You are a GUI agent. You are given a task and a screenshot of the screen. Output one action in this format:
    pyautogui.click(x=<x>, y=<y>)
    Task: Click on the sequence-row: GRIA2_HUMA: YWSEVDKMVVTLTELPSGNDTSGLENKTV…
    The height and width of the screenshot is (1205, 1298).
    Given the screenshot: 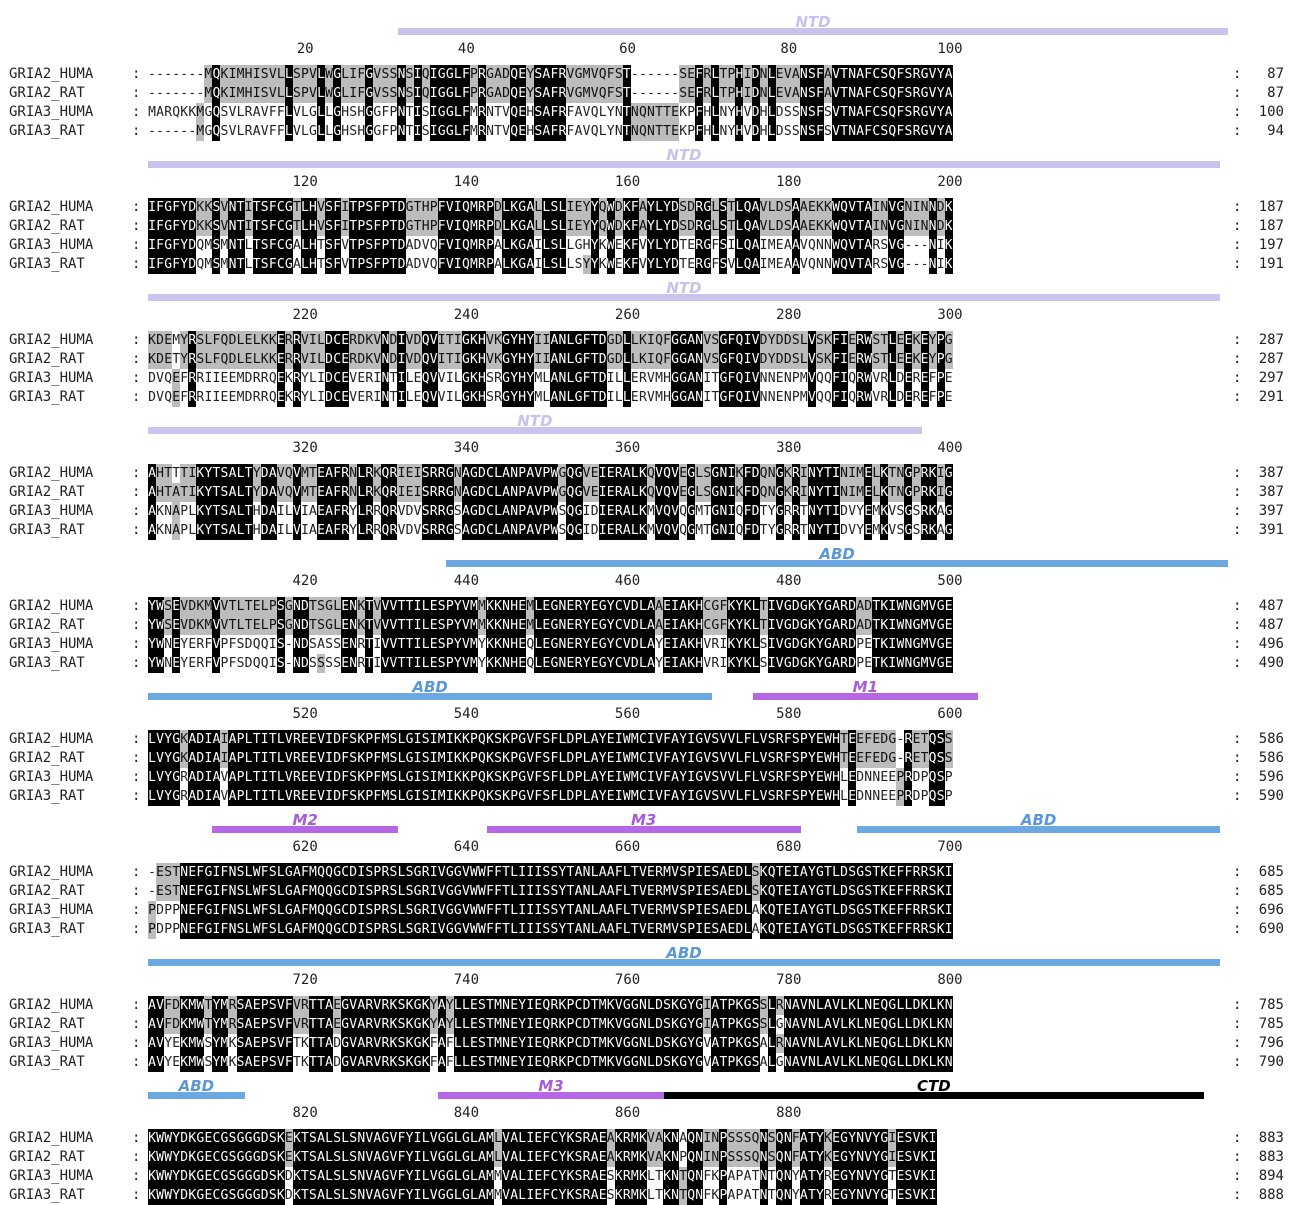 What is the action you would take?
    pyautogui.click(x=649, y=606)
    